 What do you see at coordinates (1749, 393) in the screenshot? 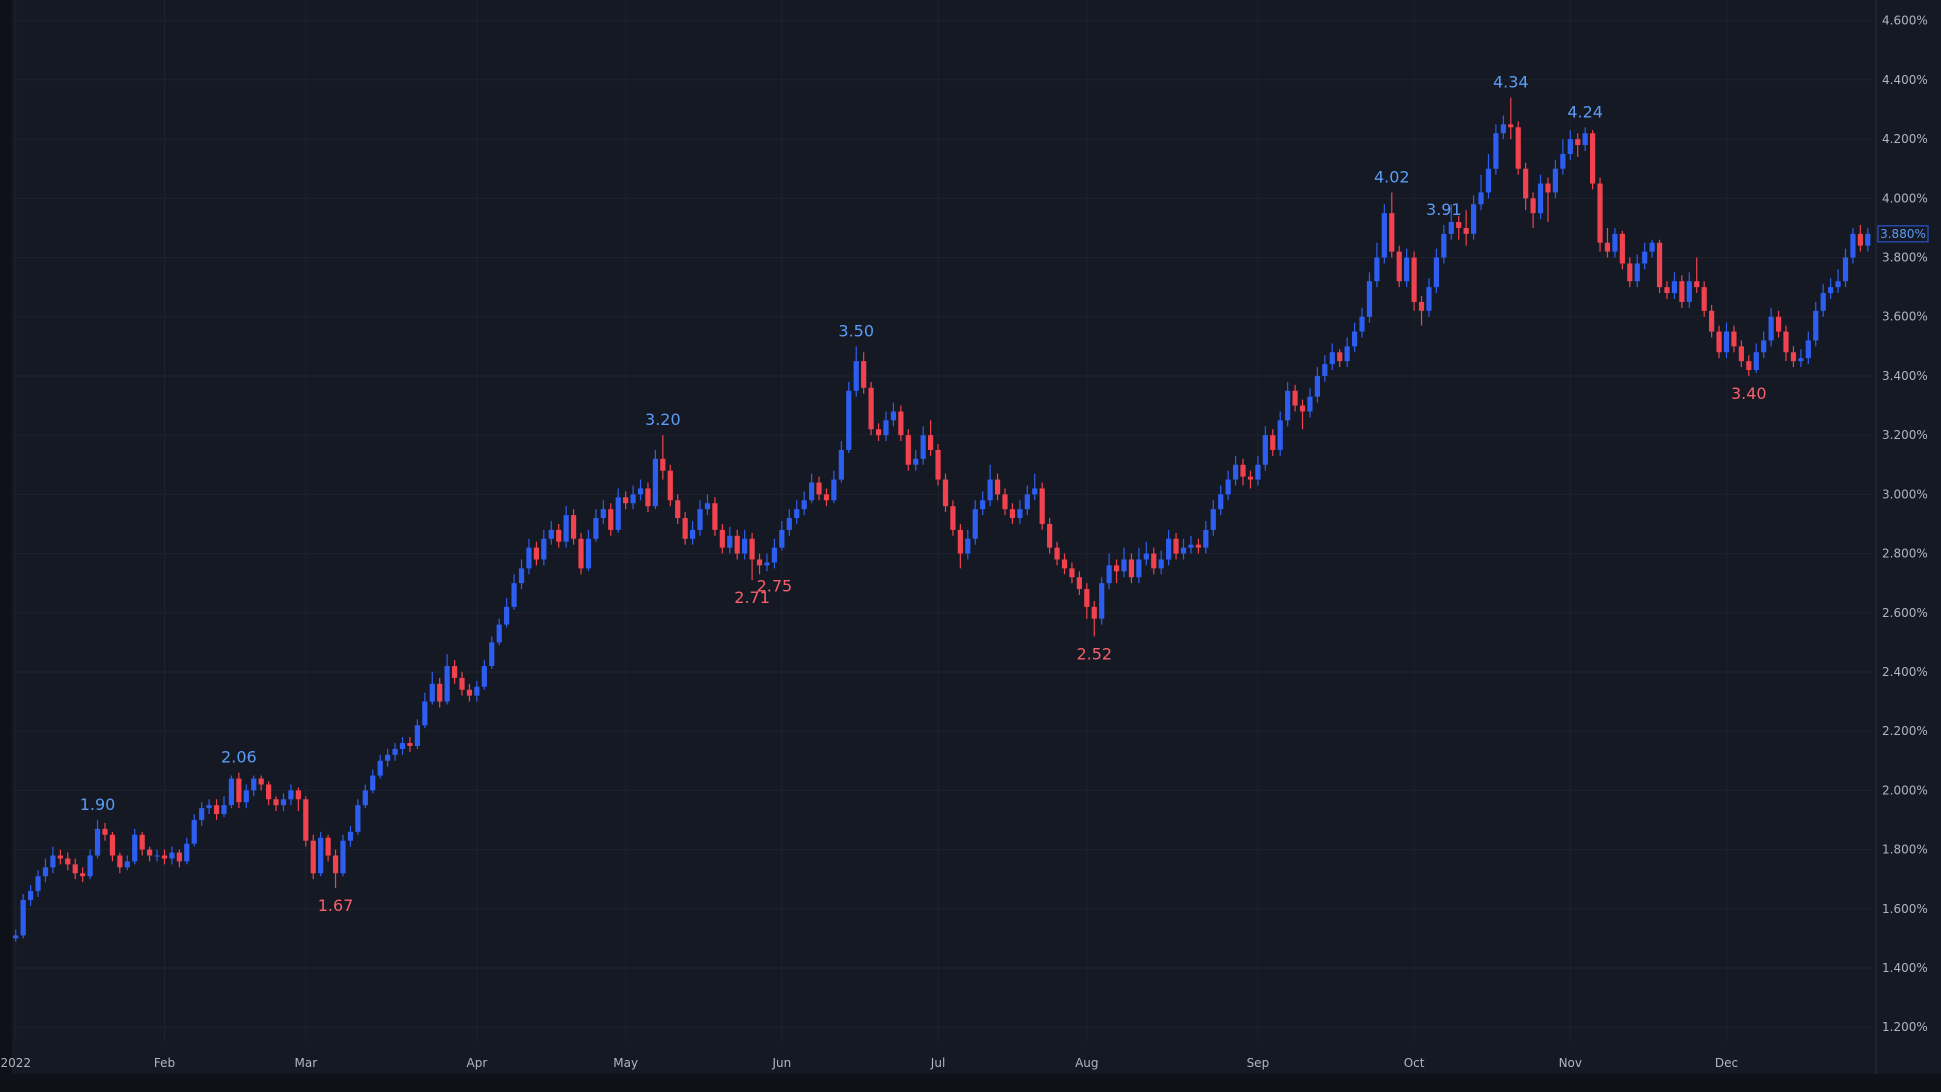
I see `low-label: 3.40` at bounding box center [1749, 393].